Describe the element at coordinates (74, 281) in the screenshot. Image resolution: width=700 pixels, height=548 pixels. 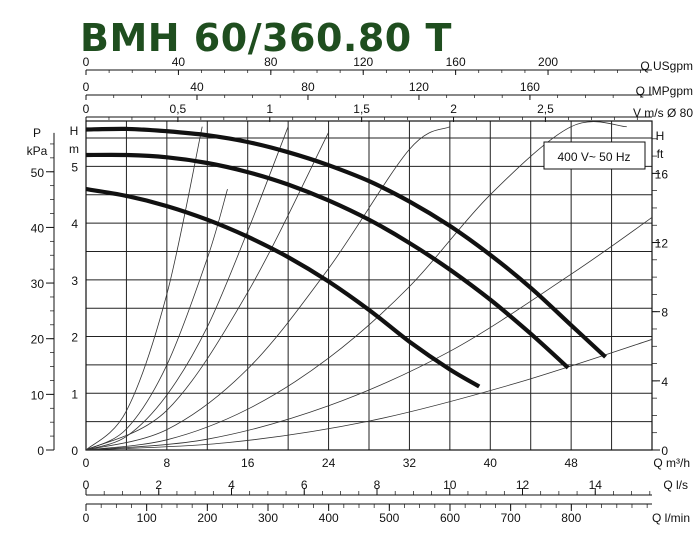
I see `left-axis-tick-label: 3` at that location.